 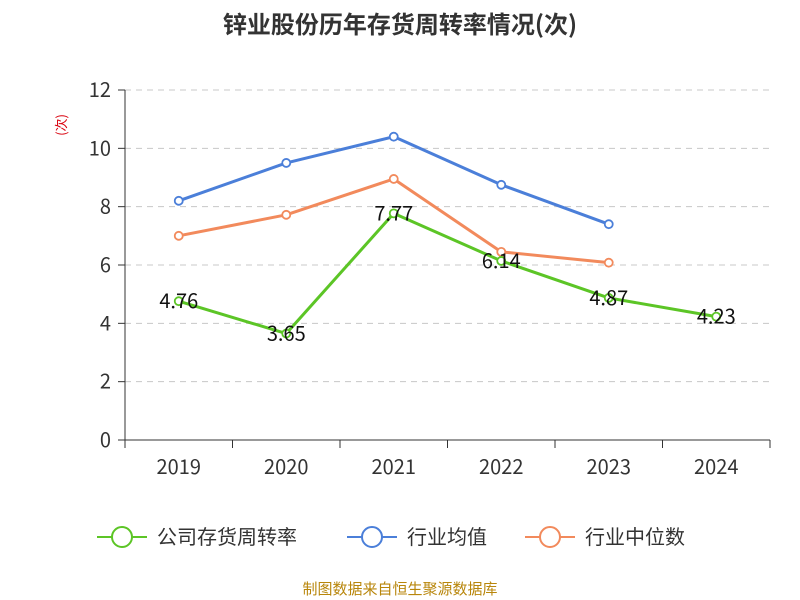 I want to click on y-tick-label: 12, so click(x=100, y=88).